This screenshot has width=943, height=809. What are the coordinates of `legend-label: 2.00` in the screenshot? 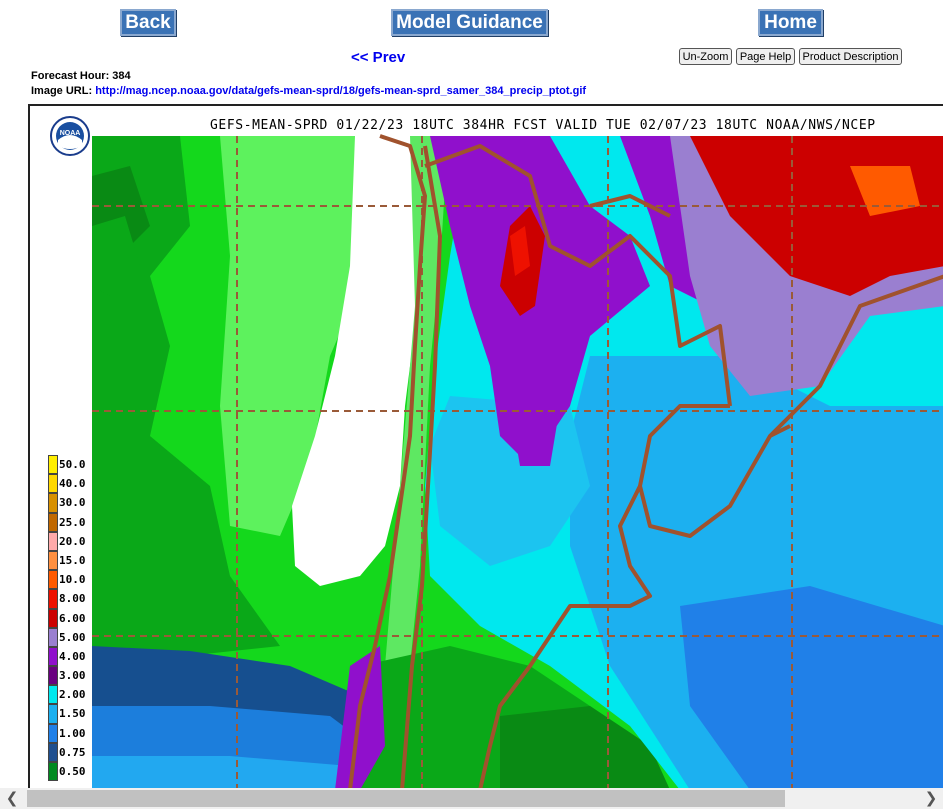 It's located at (72, 695).